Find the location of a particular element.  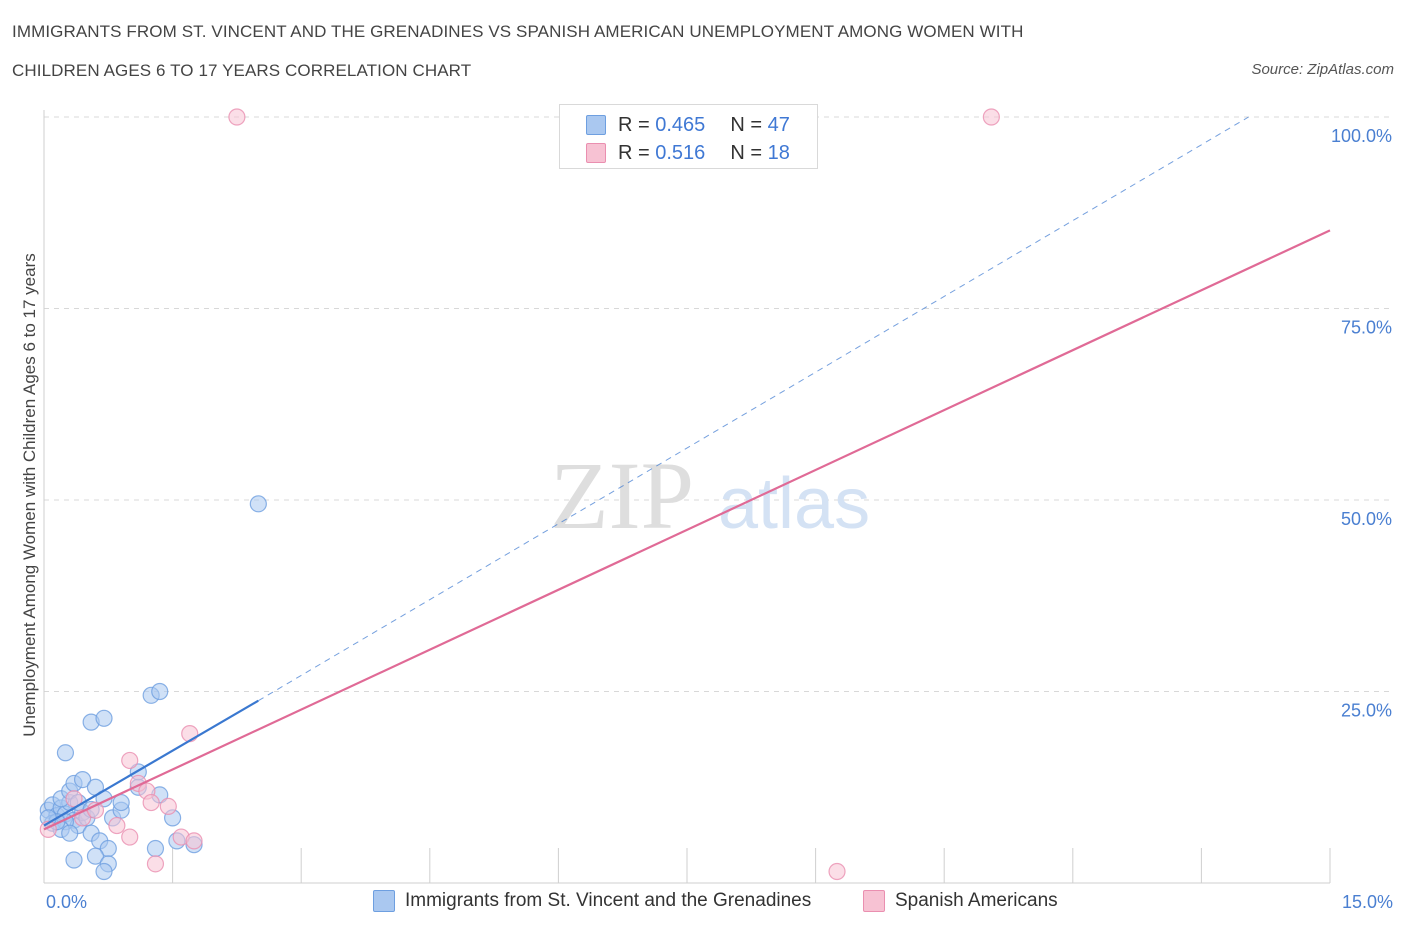

watermark-zip: ZIP is located at coordinates (622, 495).